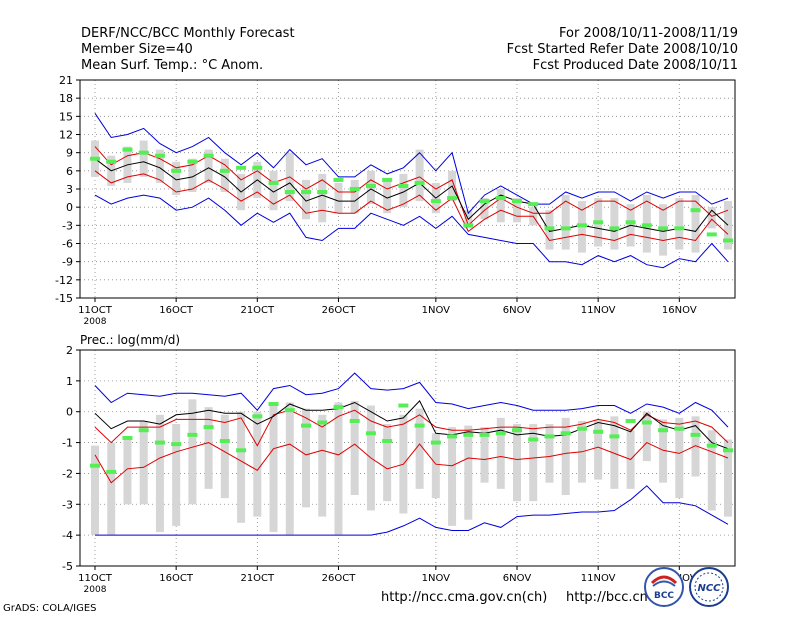  I want to click on upper-quantile-line, so click(411, 428).